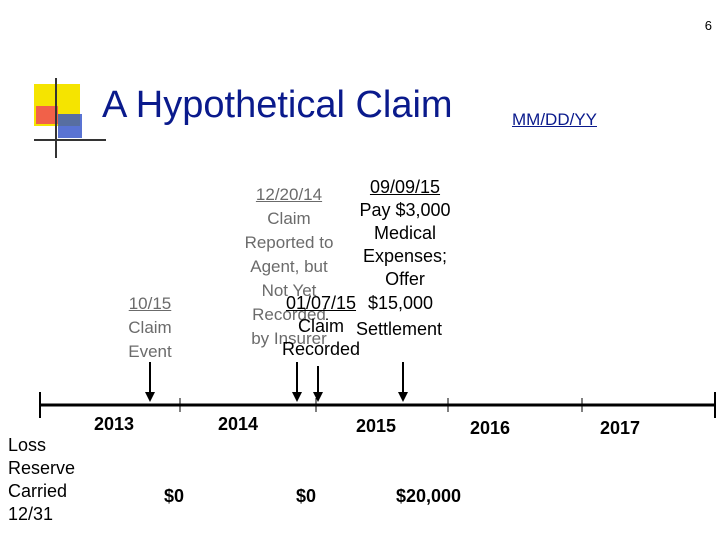 This screenshot has height=540, width=720. I want to click on payment-amount: $15,000, so click(401, 303).